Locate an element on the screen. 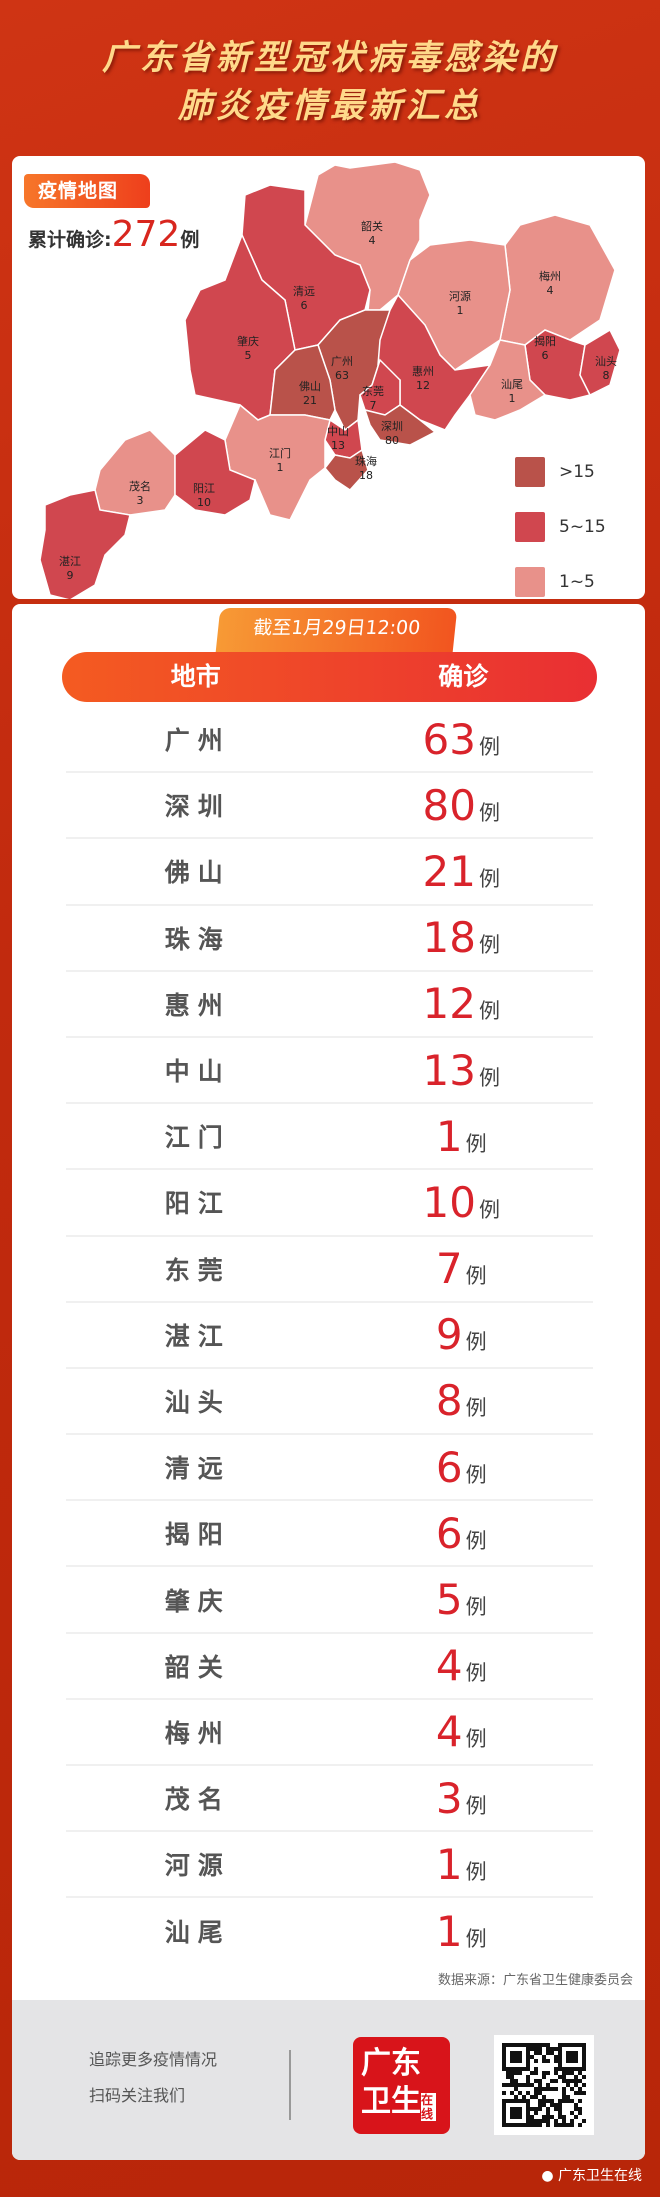 The height and width of the screenshot is (2197, 660). region-label: 茂名 is located at coordinates (140, 486).